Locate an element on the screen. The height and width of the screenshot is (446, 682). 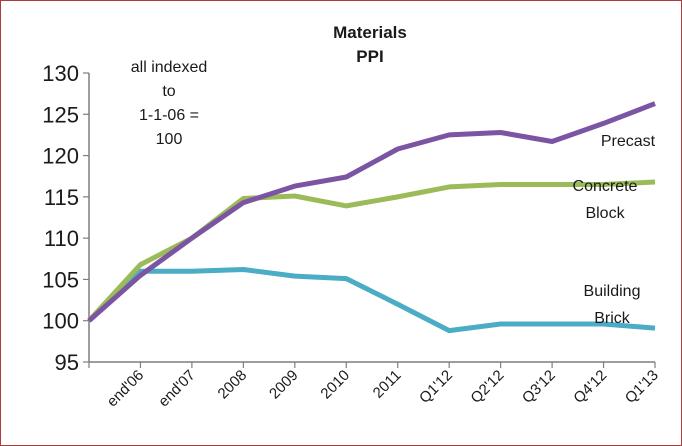
y-tick-label: 120 is located at coordinates (60, 156).